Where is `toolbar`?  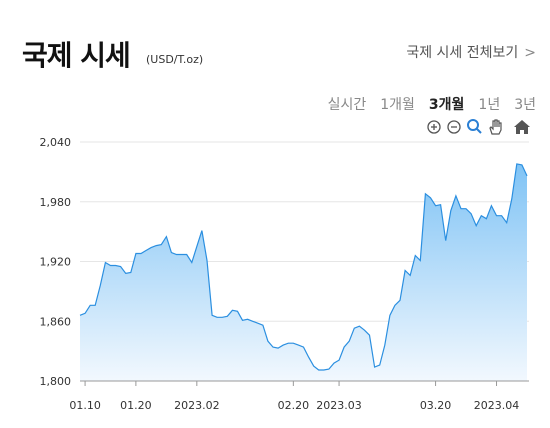 toolbar is located at coordinates (478, 127).